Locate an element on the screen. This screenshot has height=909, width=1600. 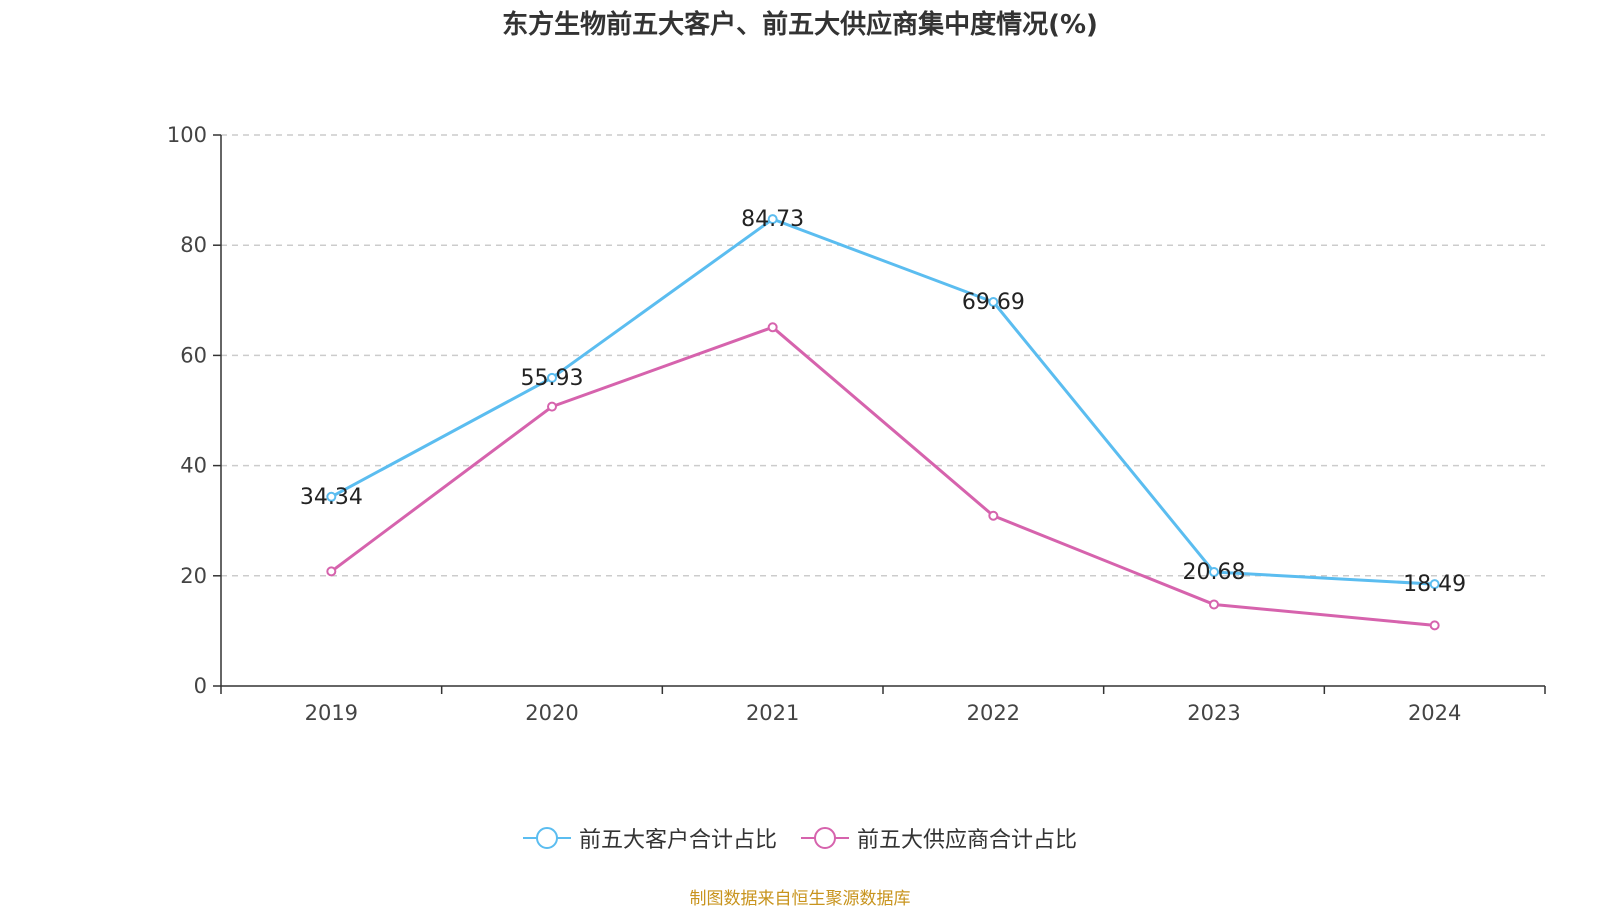
x-tick-label: 2021 is located at coordinates (772, 713).